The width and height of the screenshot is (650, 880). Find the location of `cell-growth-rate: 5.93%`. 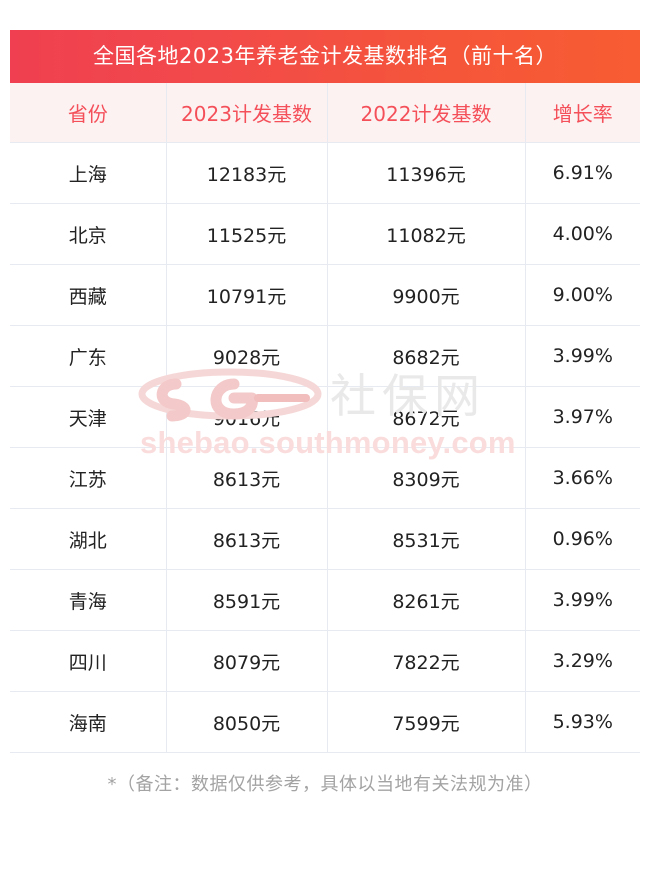

cell-growth-rate: 5.93% is located at coordinates (582, 722).